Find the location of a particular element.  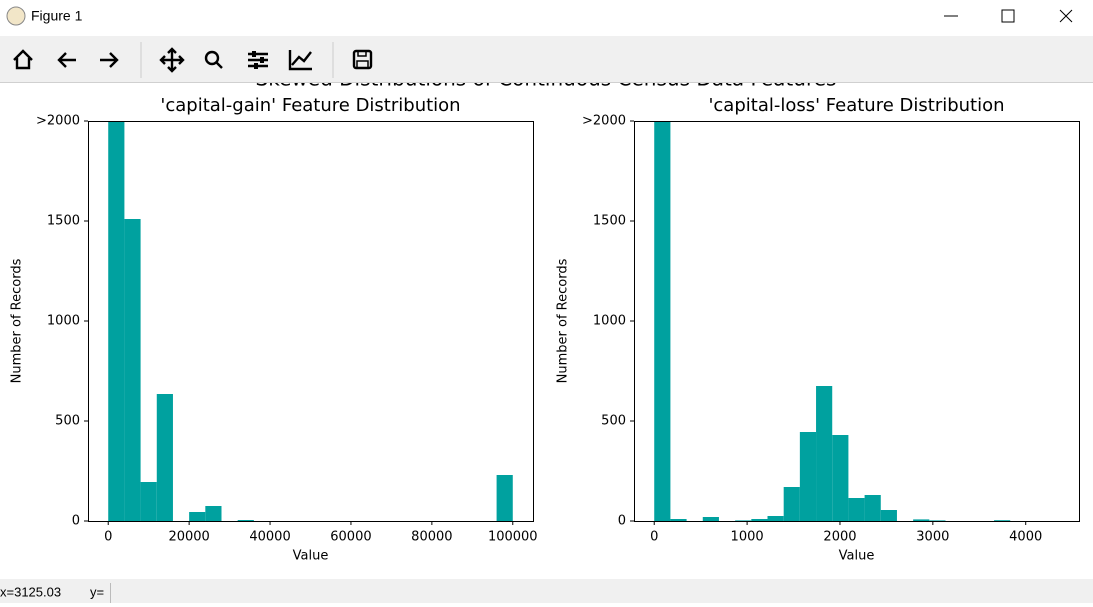

window-title: Figure 1 is located at coordinates (57, 16).